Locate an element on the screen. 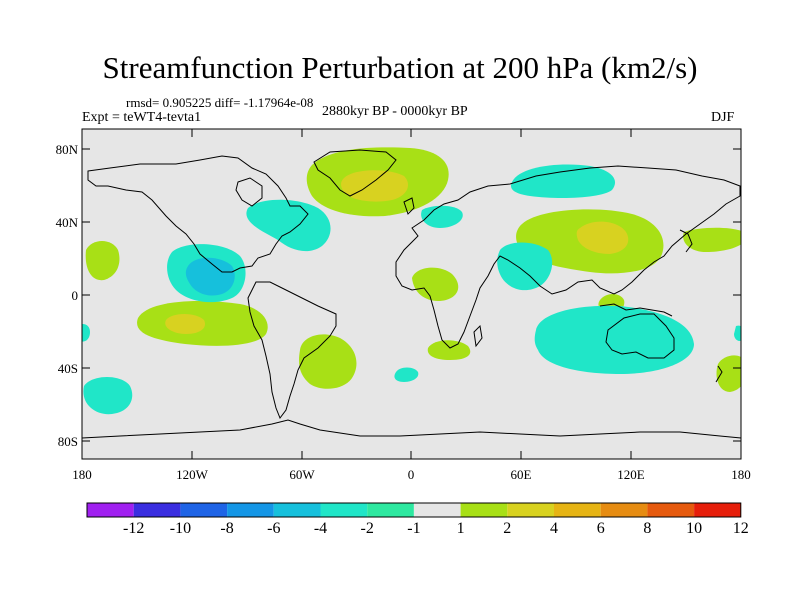  colorbar-label-5: -2 is located at coordinates (367, 528).